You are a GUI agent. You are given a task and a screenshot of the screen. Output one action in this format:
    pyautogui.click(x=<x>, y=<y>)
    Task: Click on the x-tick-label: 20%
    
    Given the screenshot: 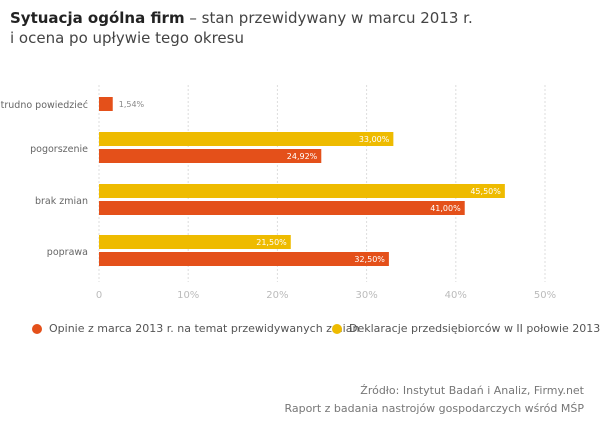 What is the action you would take?
    pyautogui.click(x=277, y=295)
    